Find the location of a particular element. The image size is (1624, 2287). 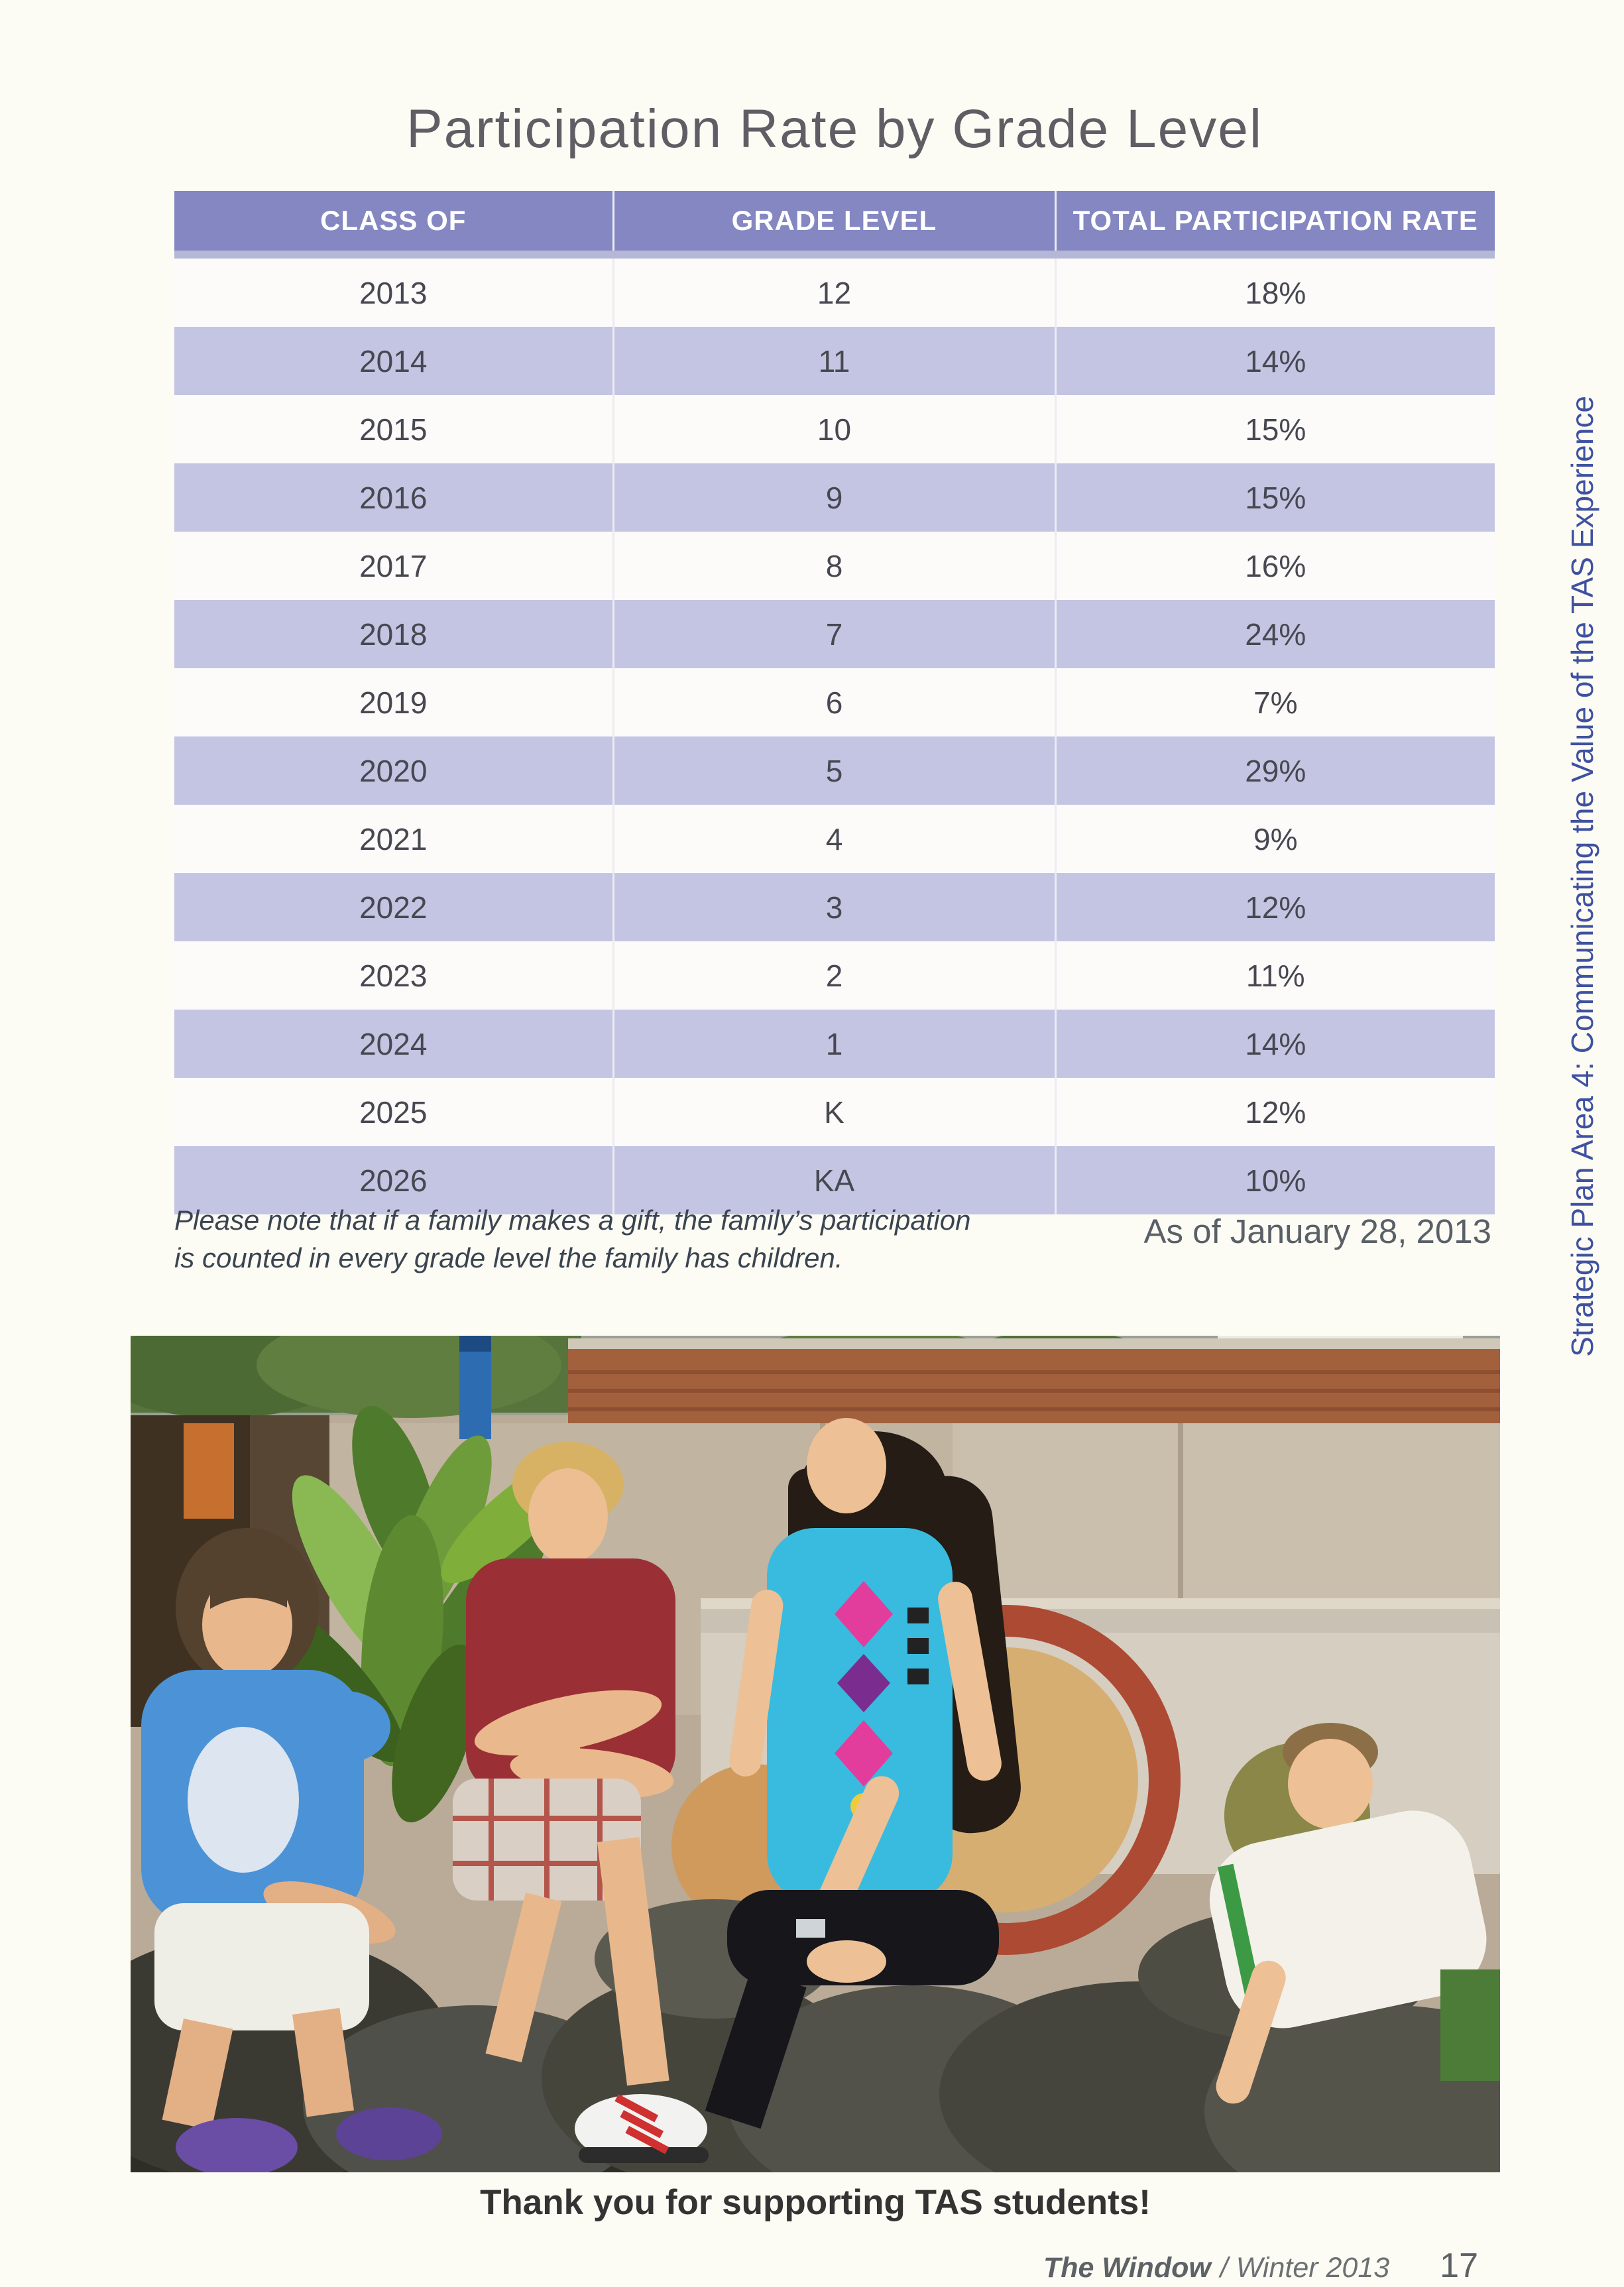

table-cell: 18% is located at coordinates (1274, 291).